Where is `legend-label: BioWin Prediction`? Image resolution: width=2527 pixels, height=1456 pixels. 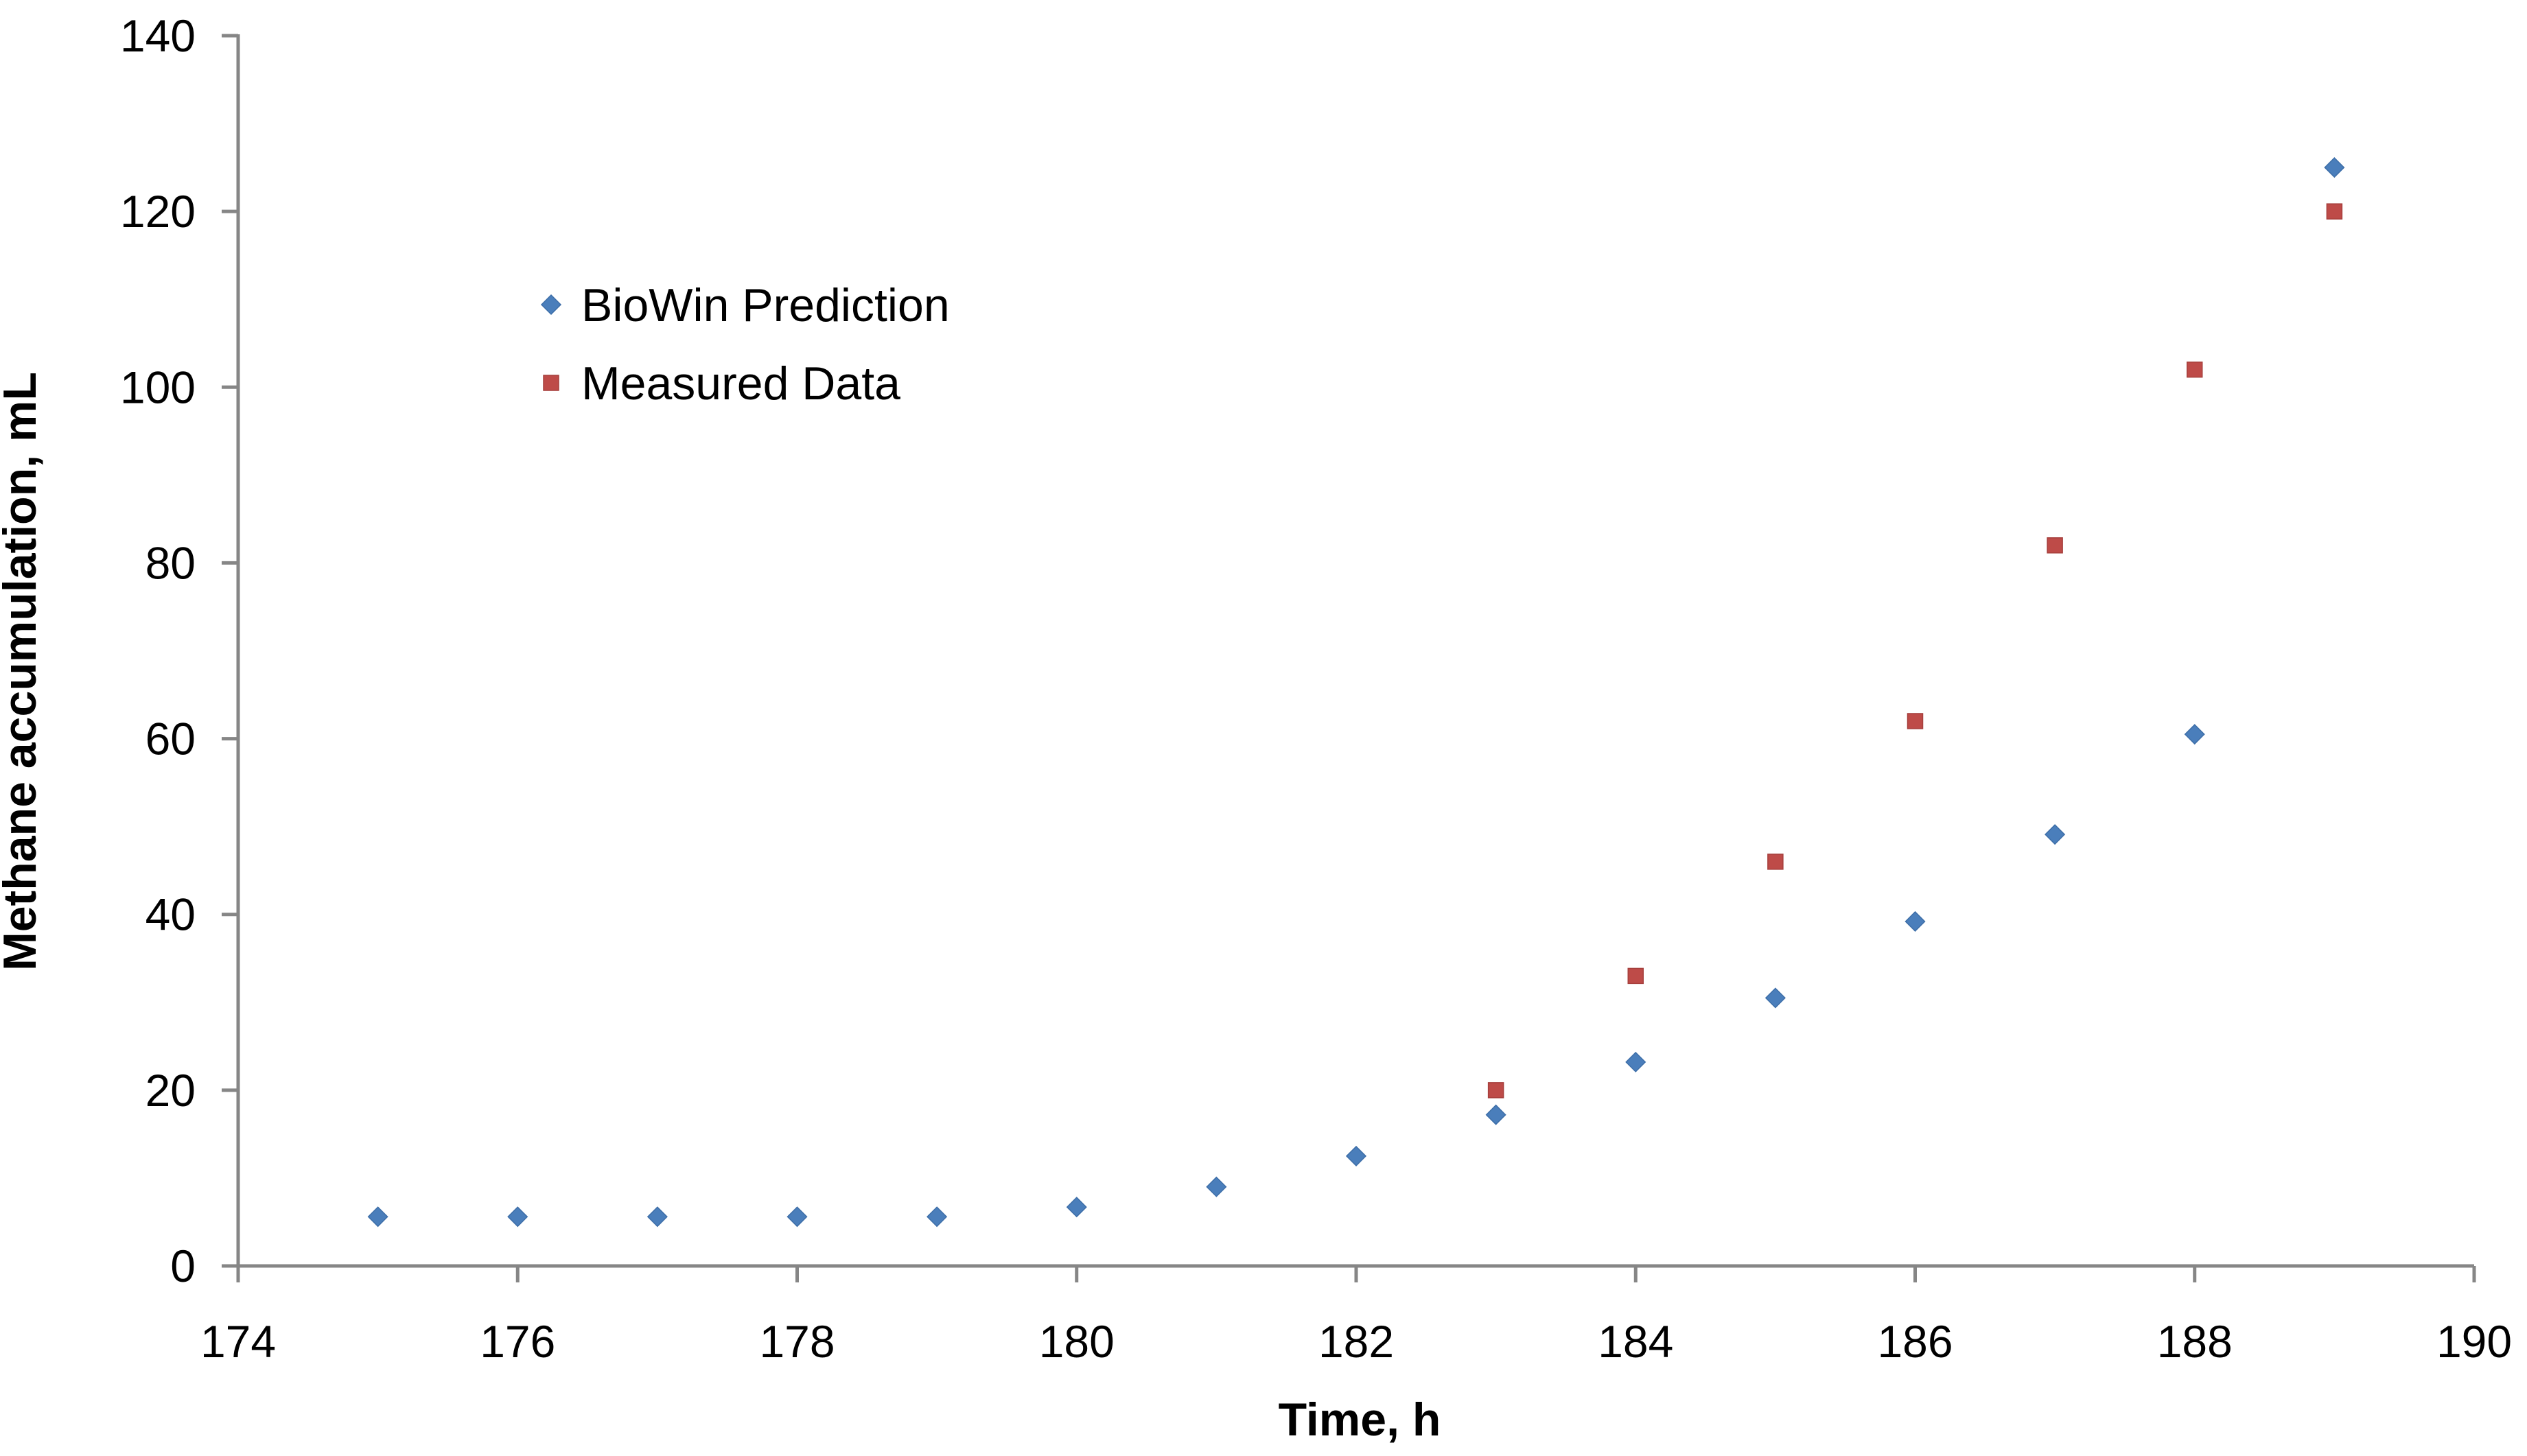 legend-label: BioWin Prediction is located at coordinates (766, 305).